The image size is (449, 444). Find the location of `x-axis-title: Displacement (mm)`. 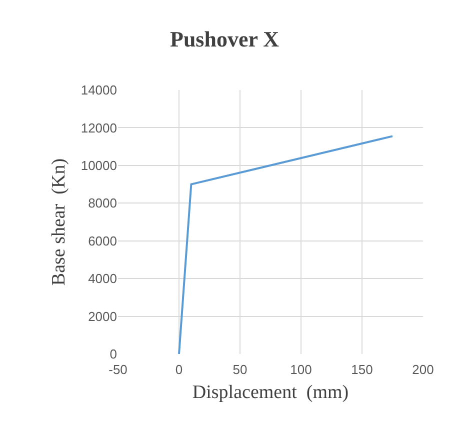

x-axis-title: Displacement (mm) is located at coordinates (270, 392).